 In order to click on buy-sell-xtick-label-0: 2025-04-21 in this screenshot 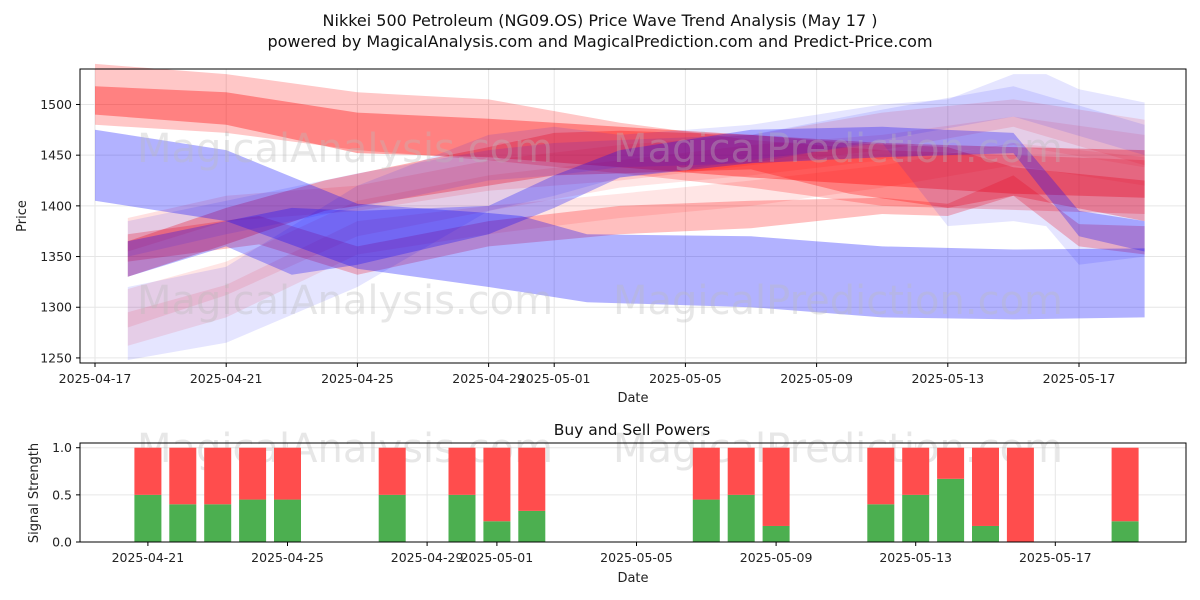, I will do `click(148, 557)`.